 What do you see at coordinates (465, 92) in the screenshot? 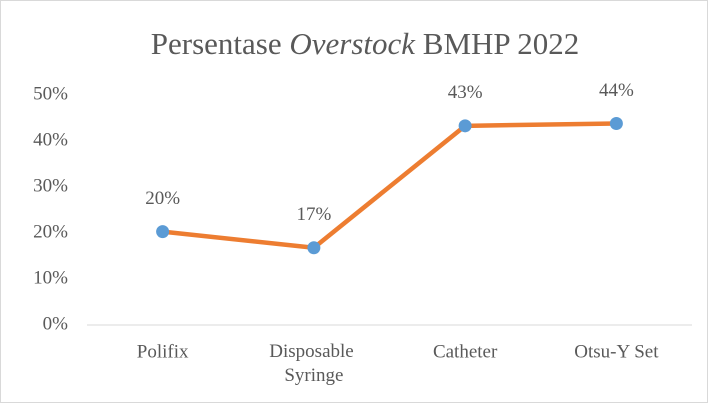
I see `data-label: 43%` at bounding box center [465, 92].